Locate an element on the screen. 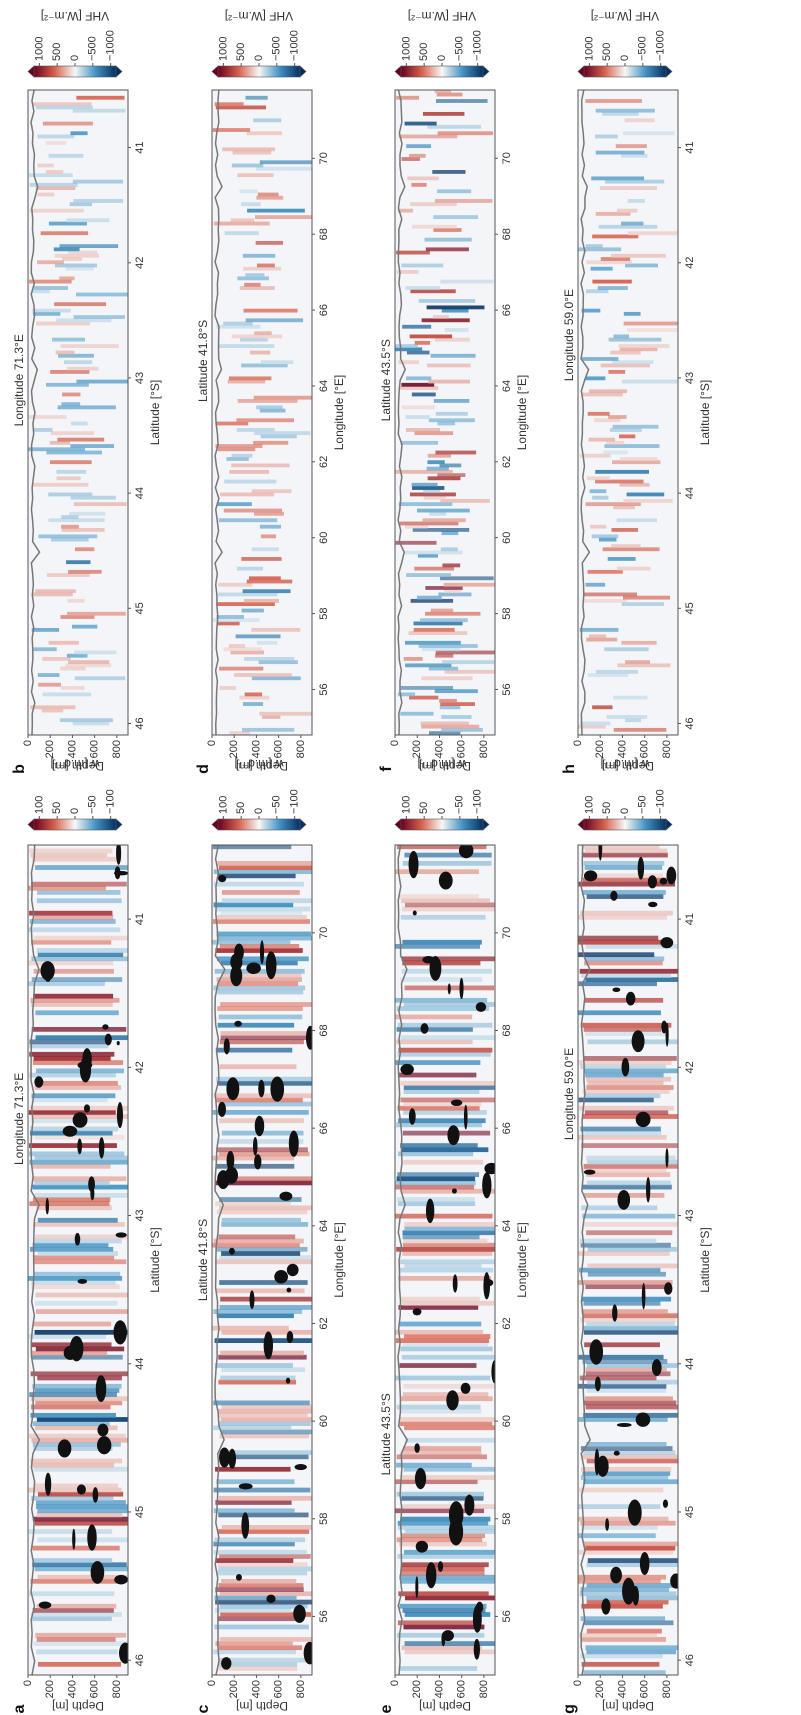 The image size is (801, 1715). y-tick-label: 800 is located at coordinates (667, 1689).